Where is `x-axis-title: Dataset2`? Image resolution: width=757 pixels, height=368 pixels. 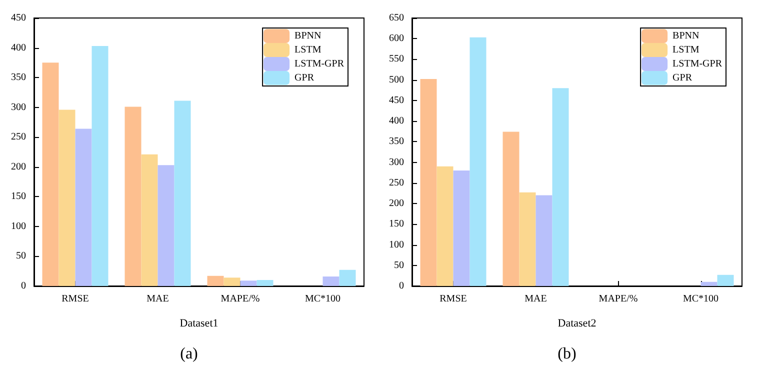
x-axis-title: Dataset2 is located at coordinates (577, 324).